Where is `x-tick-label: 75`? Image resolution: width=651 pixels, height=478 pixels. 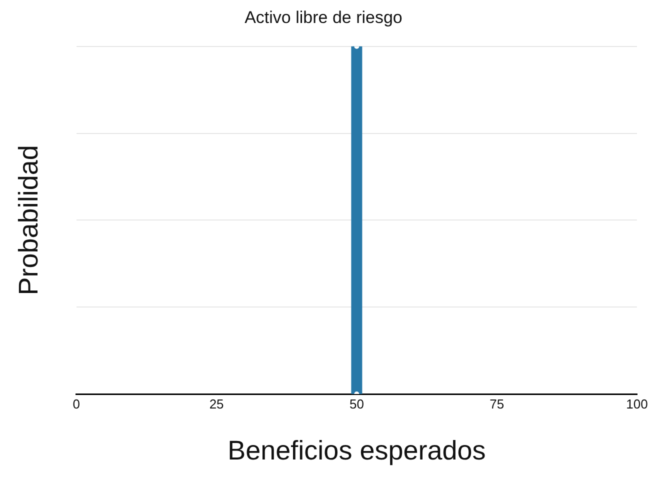
x-tick-label: 75 is located at coordinates (497, 404).